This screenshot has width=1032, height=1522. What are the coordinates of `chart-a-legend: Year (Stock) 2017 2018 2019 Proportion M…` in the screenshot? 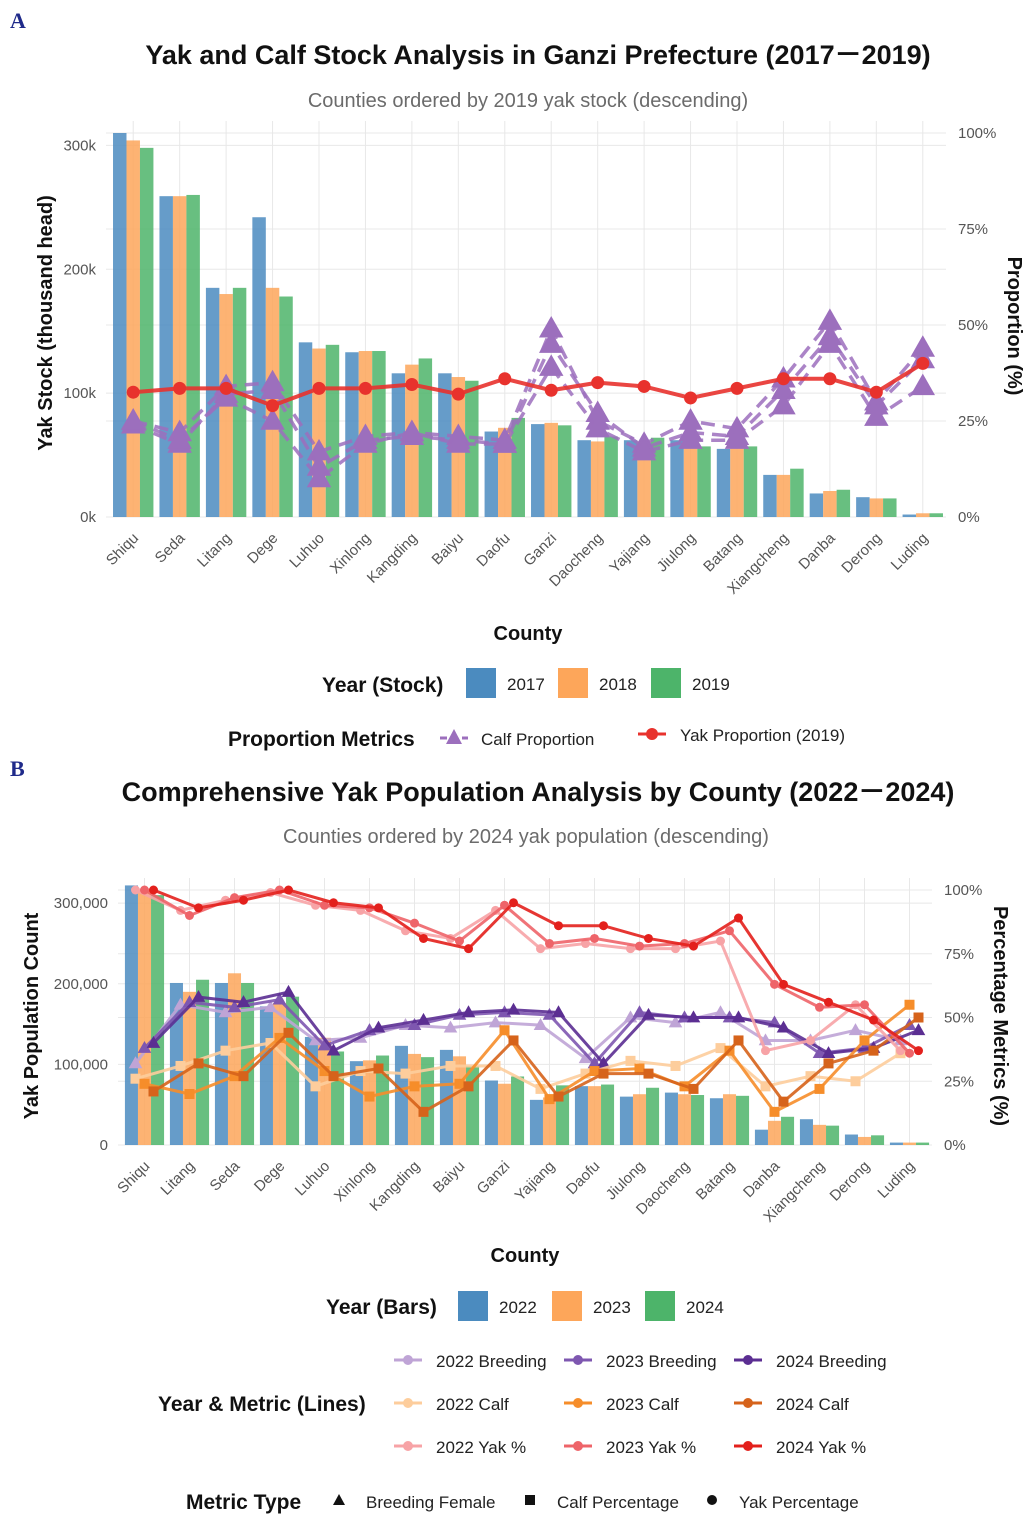 It's located at (536, 709).